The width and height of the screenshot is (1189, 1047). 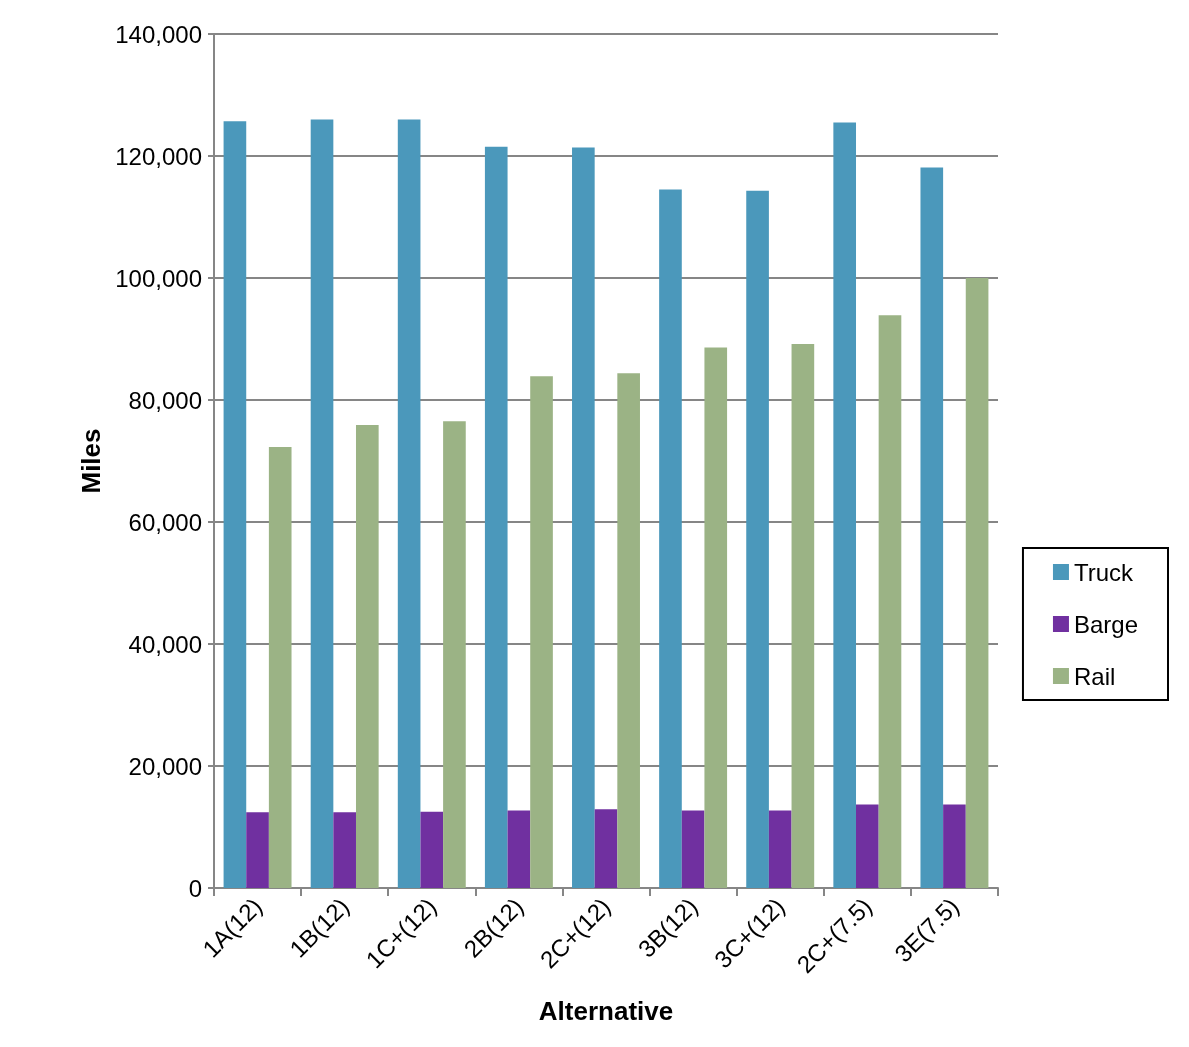 What do you see at coordinates (165, 522) in the screenshot?
I see `y-tick-label: 60,000` at bounding box center [165, 522].